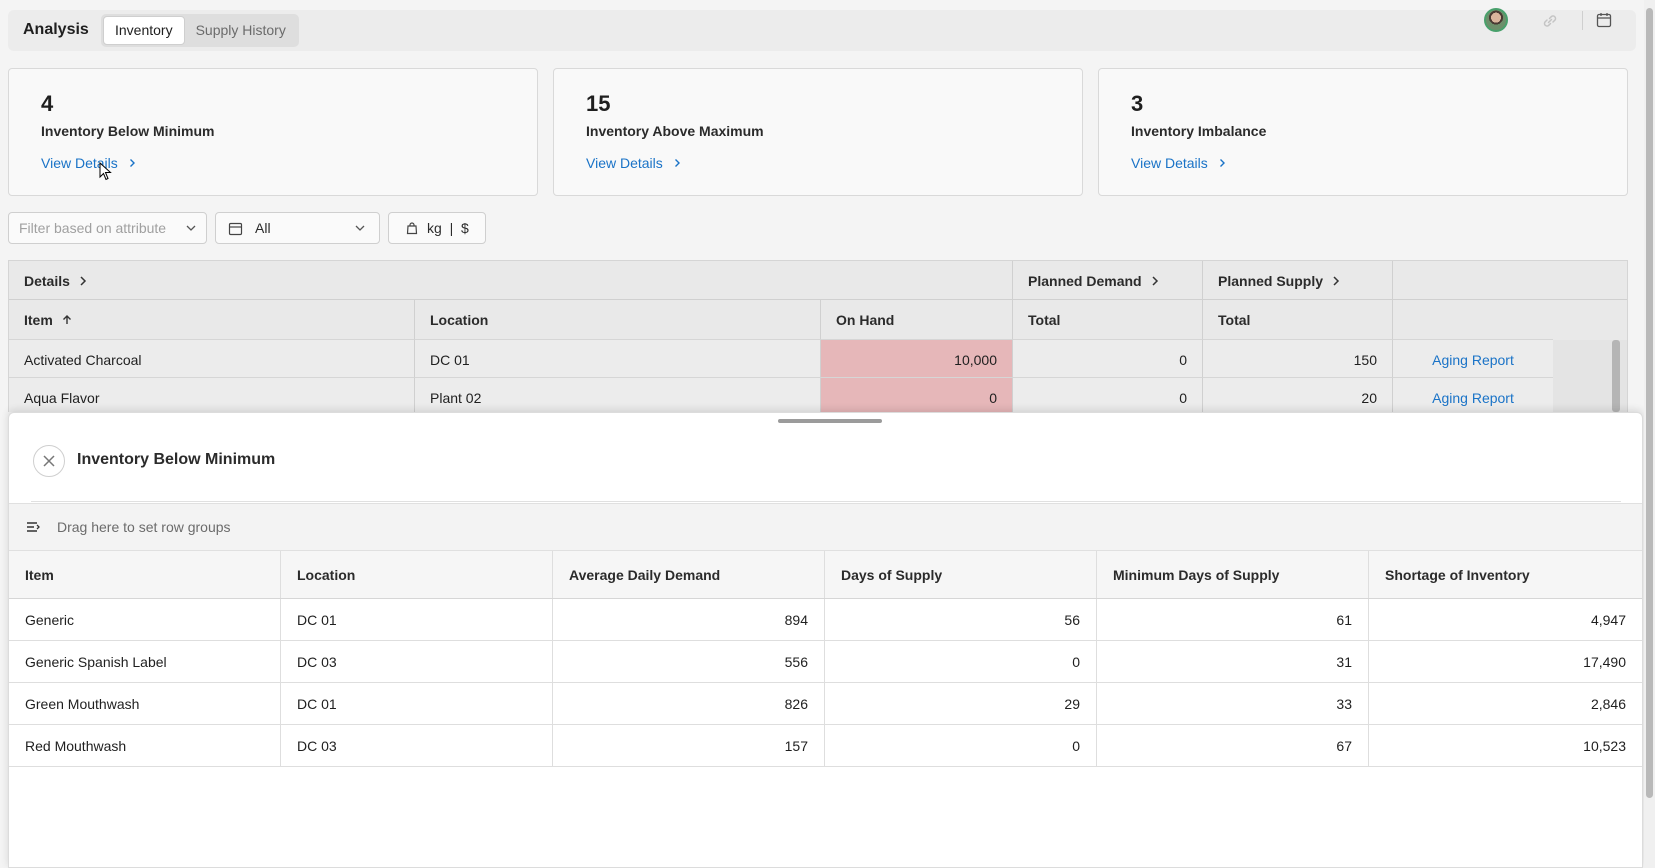  What do you see at coordinates (1604, 20) in the screenshot?
I see `calendar-icon` at bounding box center [1604, 20].